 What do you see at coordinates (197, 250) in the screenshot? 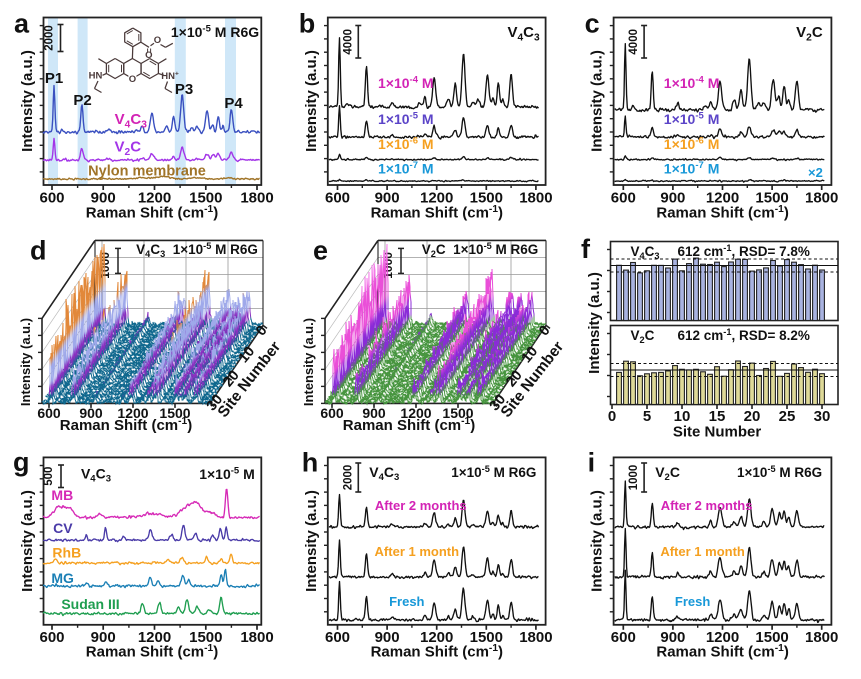
I see `svg-text: V4 C3 1×10-5 M R6G` at bounding box center [197, 250].